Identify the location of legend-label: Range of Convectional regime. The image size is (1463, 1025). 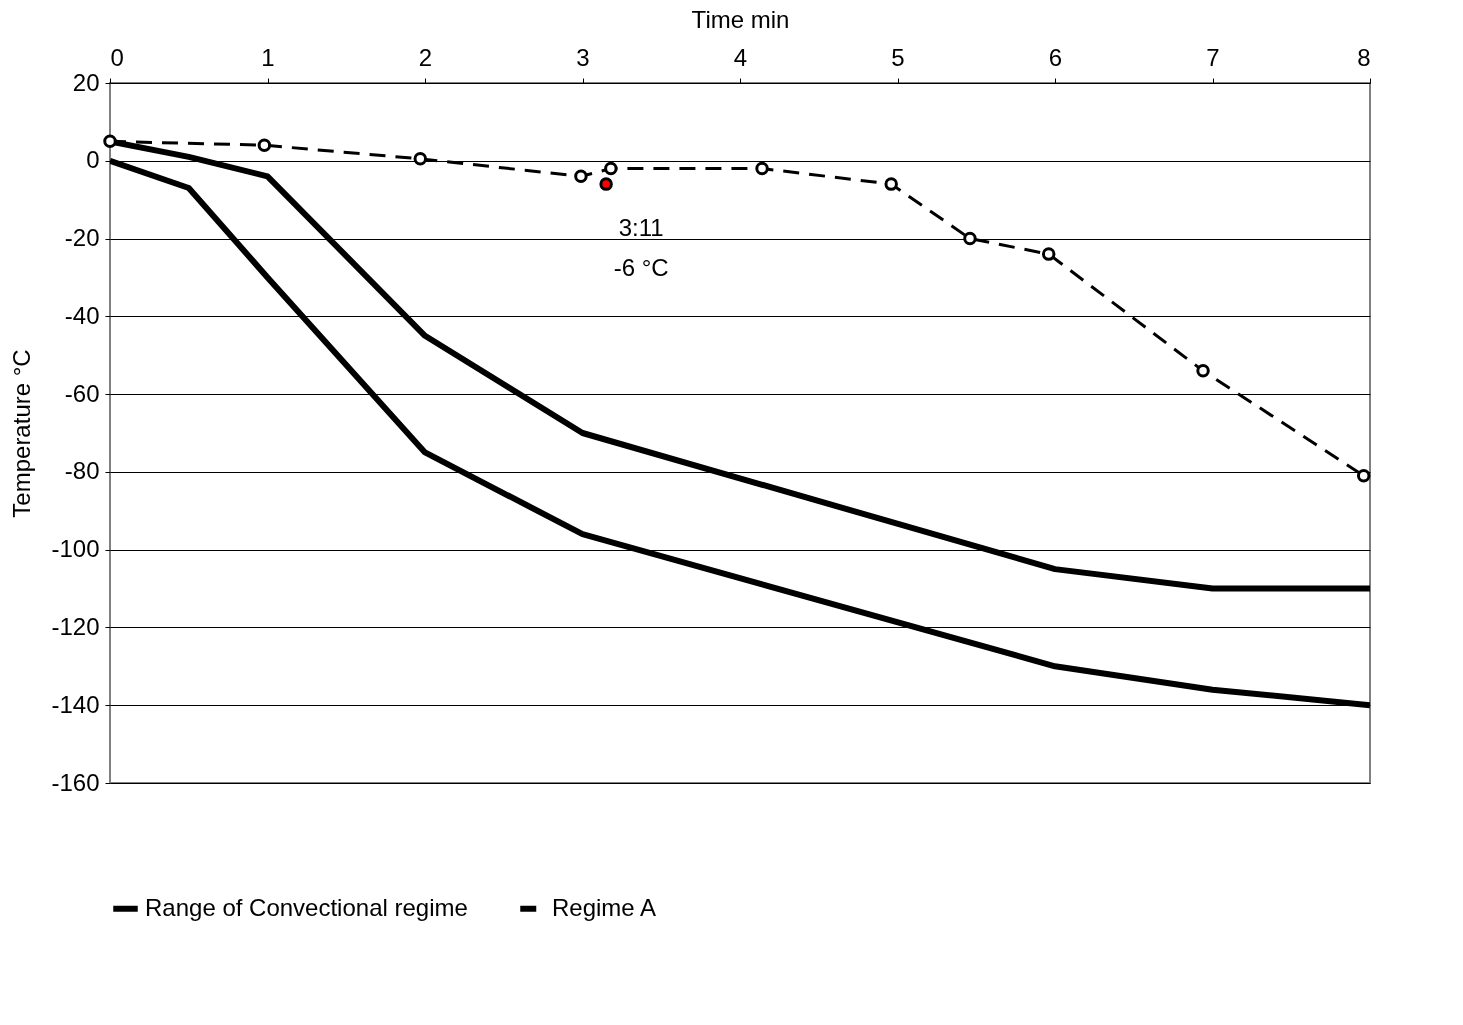
(306, 907).